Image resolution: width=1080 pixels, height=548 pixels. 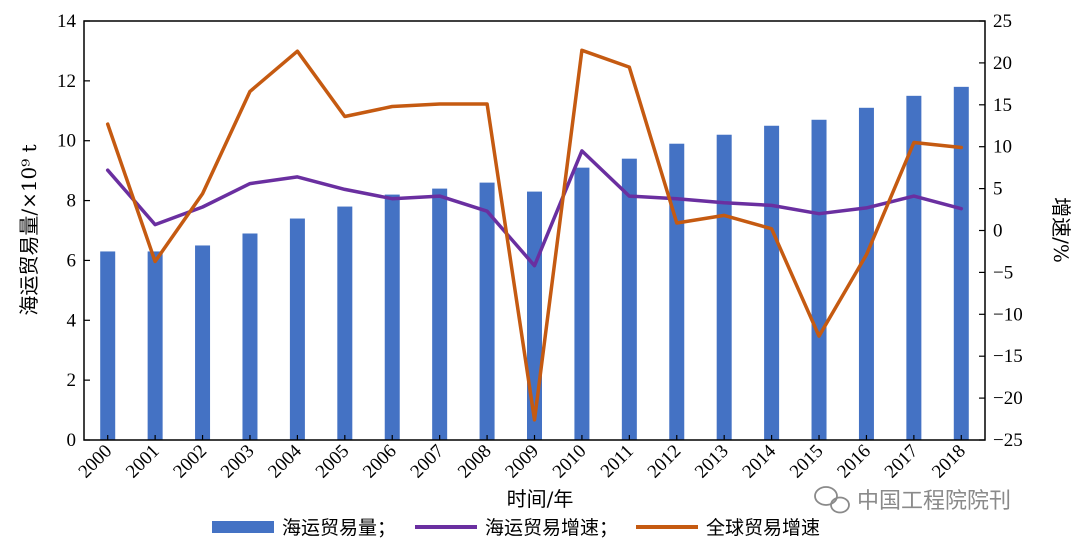 I want to click on y-tick-label: 0, so click(x=72, y=440).